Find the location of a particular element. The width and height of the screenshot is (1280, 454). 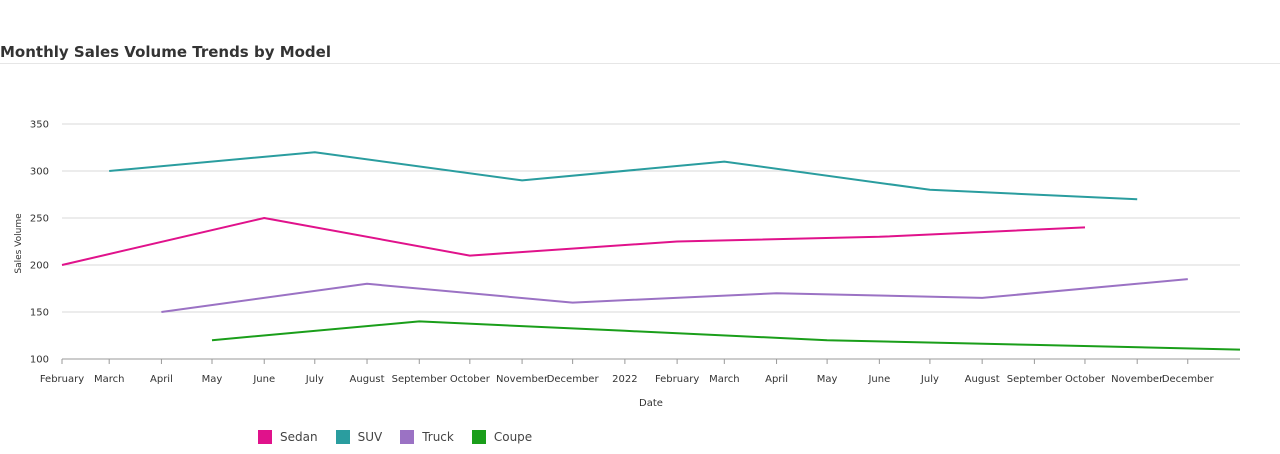

x-tick-label: 2022 is located at coordinates (624, 379).